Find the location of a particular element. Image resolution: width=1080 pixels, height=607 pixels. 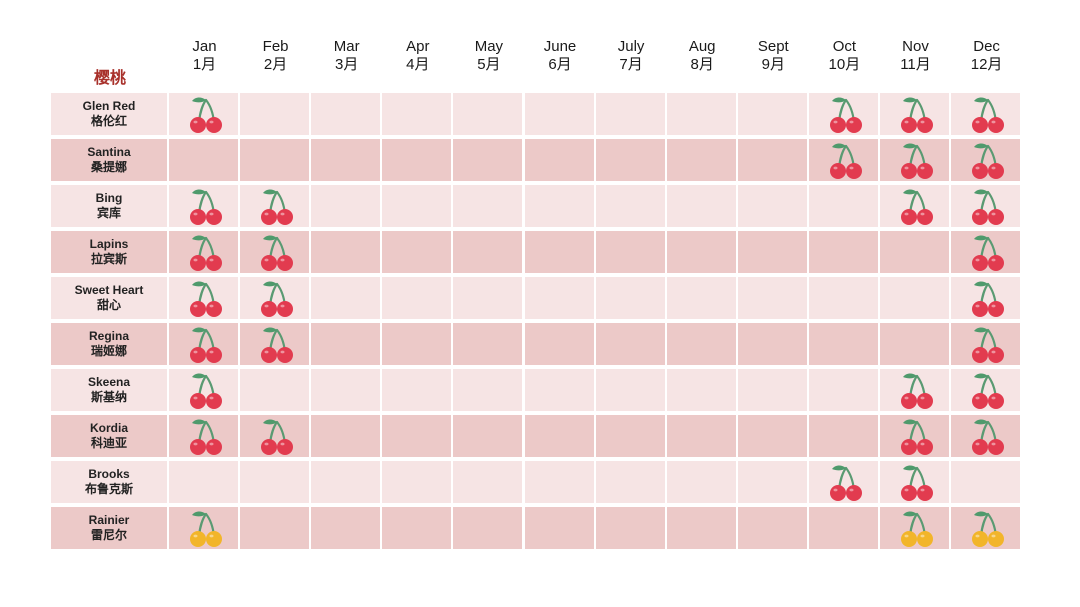

month-header-en: Mar is located at coordinates (346, 46).